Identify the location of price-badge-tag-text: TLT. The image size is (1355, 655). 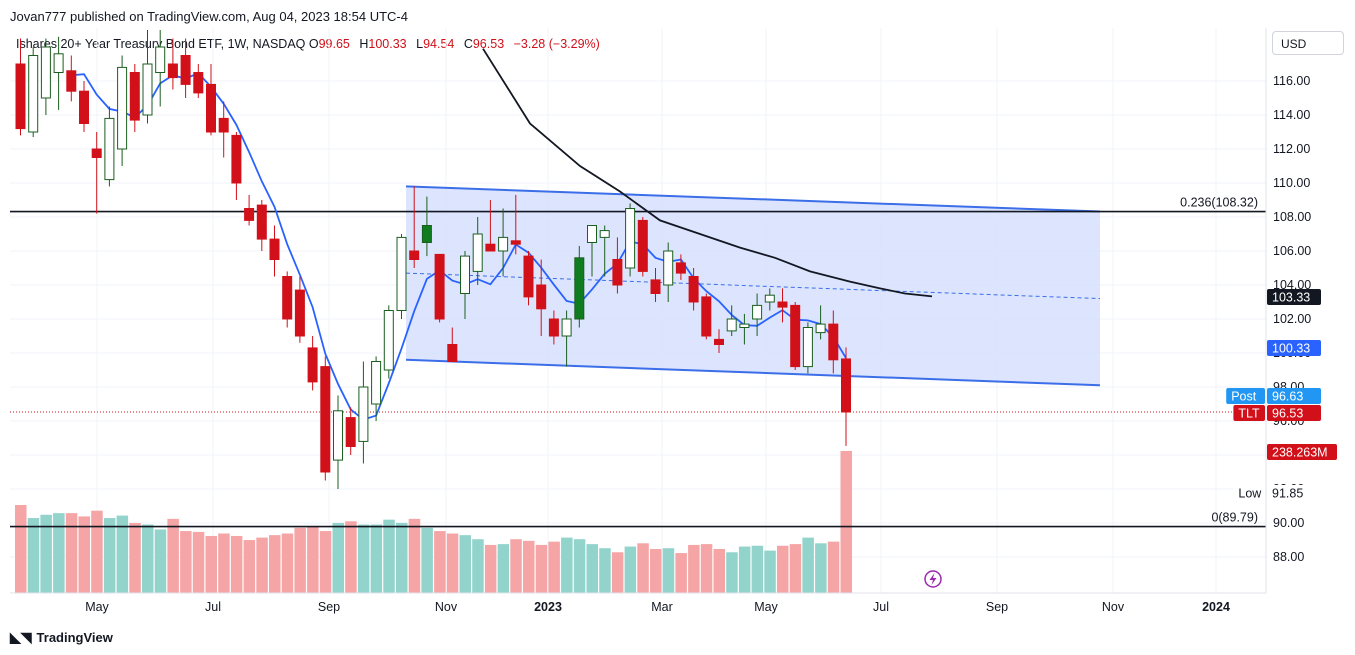
(1249, 414).